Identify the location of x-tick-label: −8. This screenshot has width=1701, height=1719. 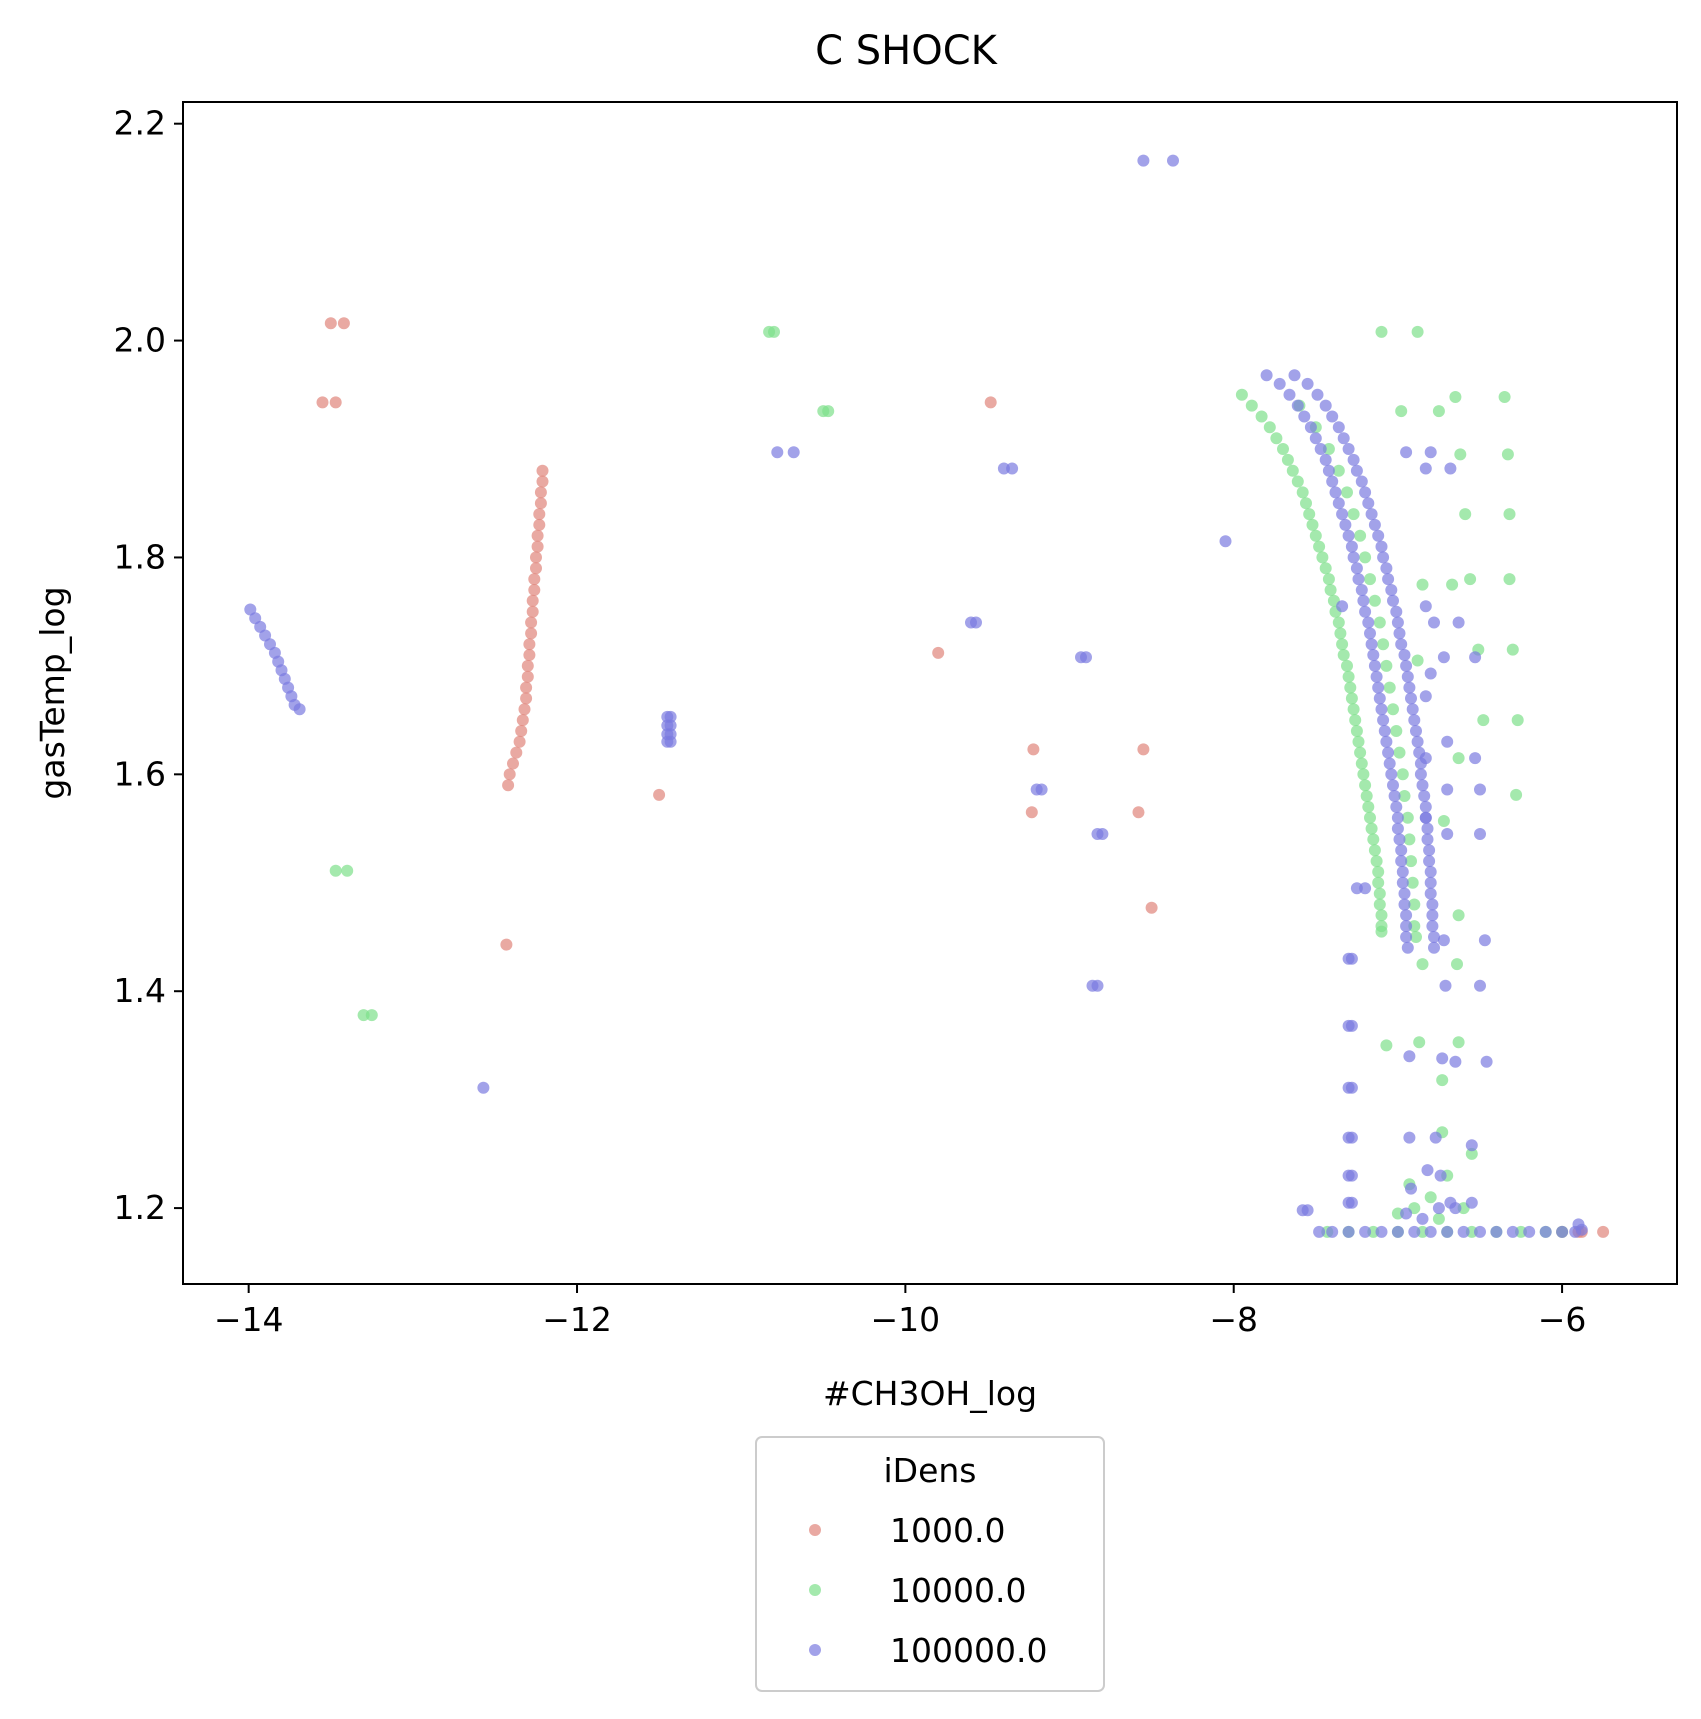
(1233, 1319).